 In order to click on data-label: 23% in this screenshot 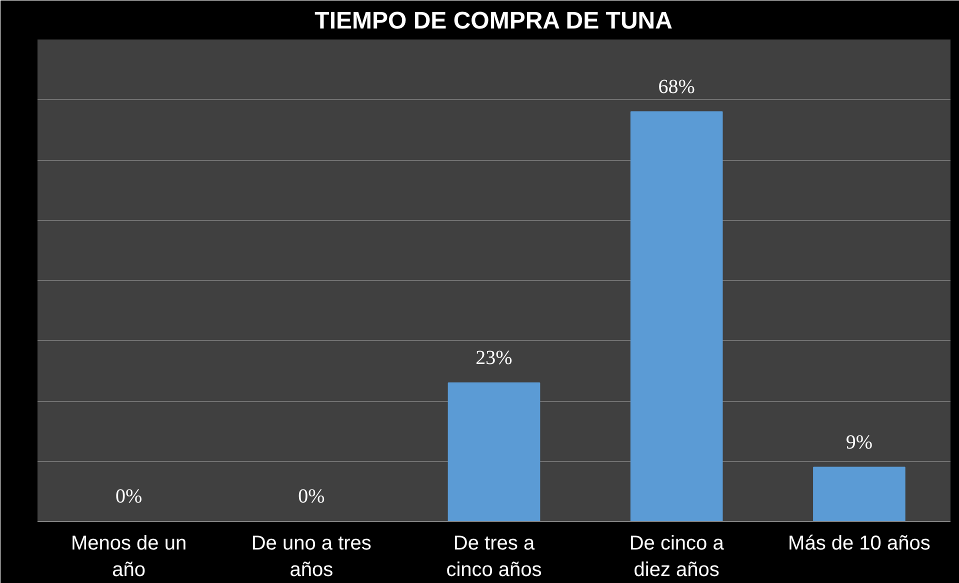, I will do `click(494, 357)`.